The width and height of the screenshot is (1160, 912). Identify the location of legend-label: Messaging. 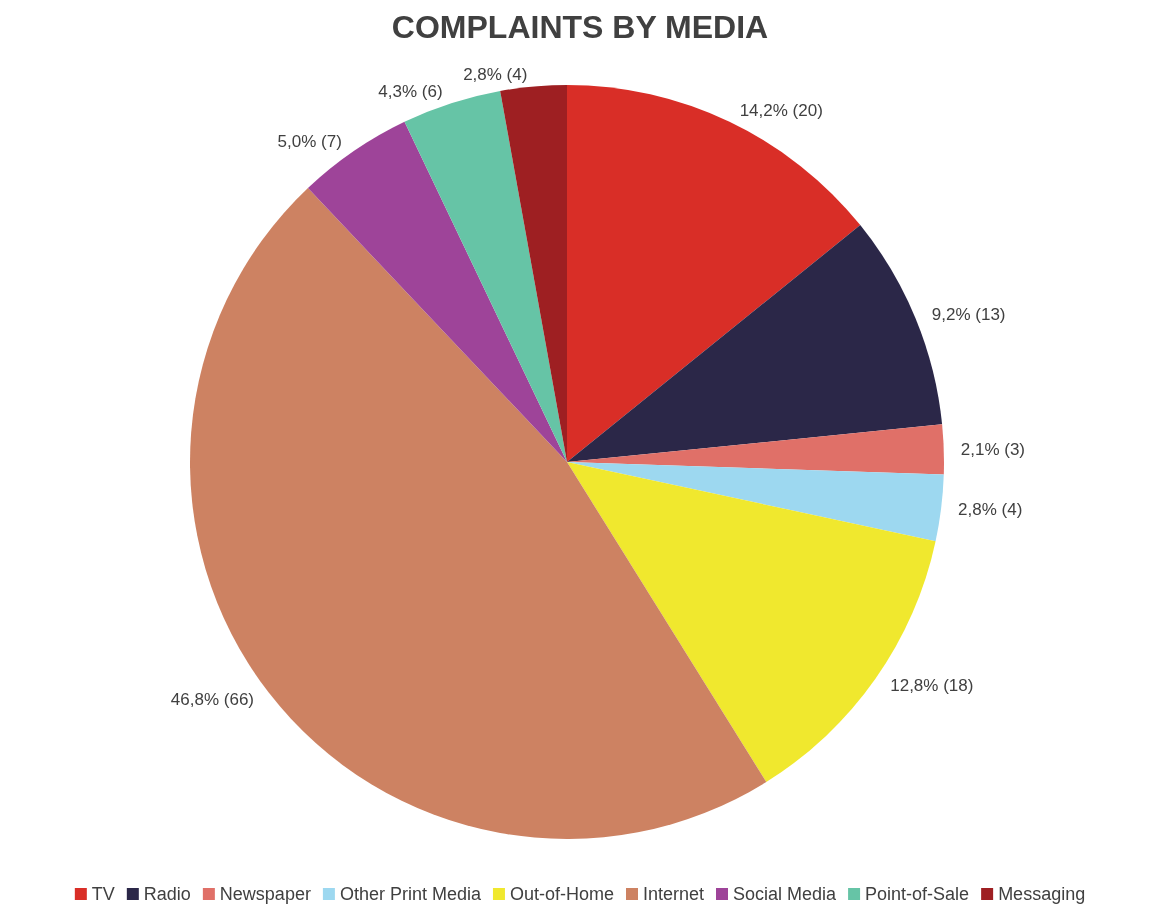
(1042, 894).